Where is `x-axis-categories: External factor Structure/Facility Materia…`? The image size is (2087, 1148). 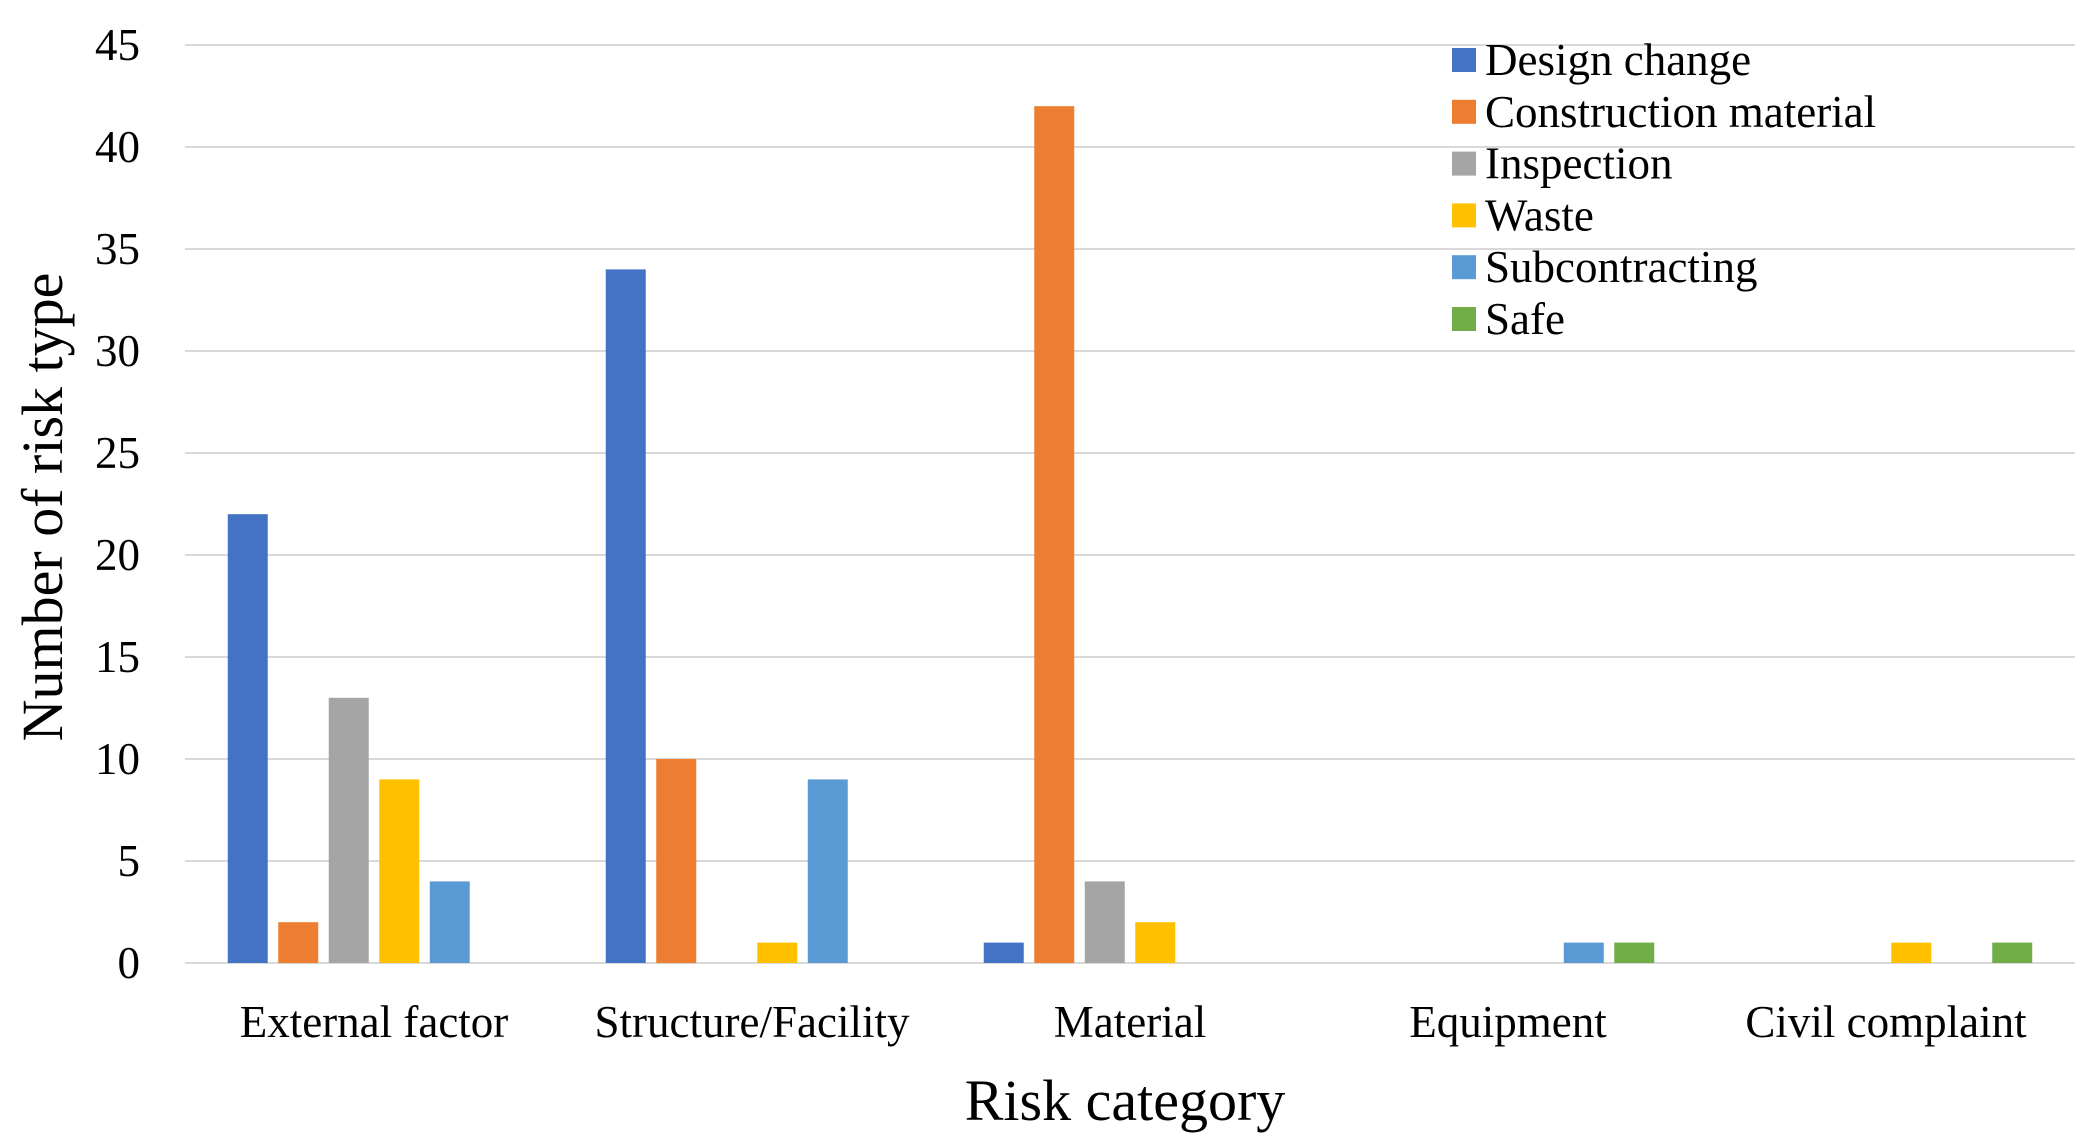 x-axis-categories: External factor Structure/Facility Materia… is located at coordinates (1133, 1022).